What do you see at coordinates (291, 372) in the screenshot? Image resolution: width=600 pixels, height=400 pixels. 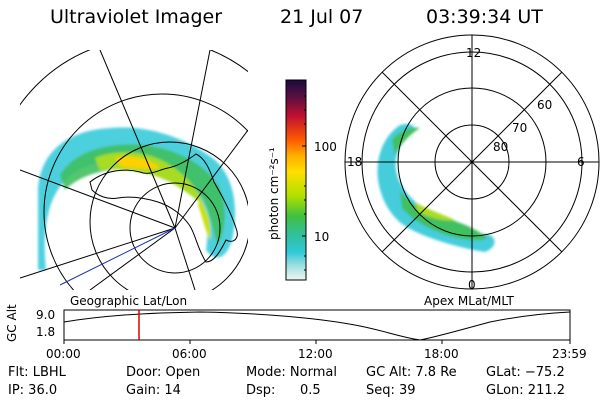 I see `mode-status: Mode: Normal` at bounding box center [291, 372].